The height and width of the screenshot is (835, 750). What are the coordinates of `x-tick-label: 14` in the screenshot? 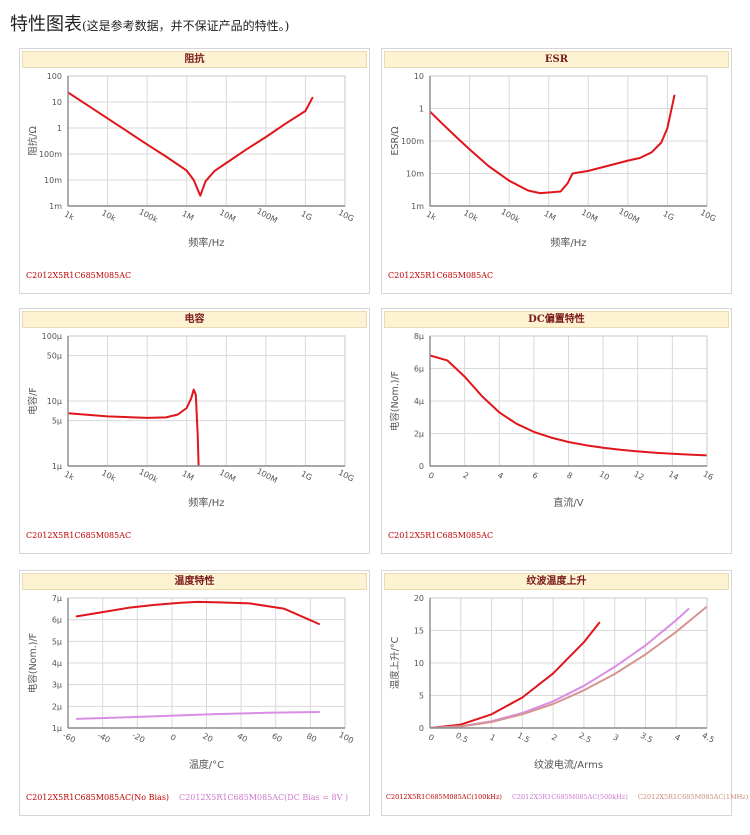 It's located at (673, 475).